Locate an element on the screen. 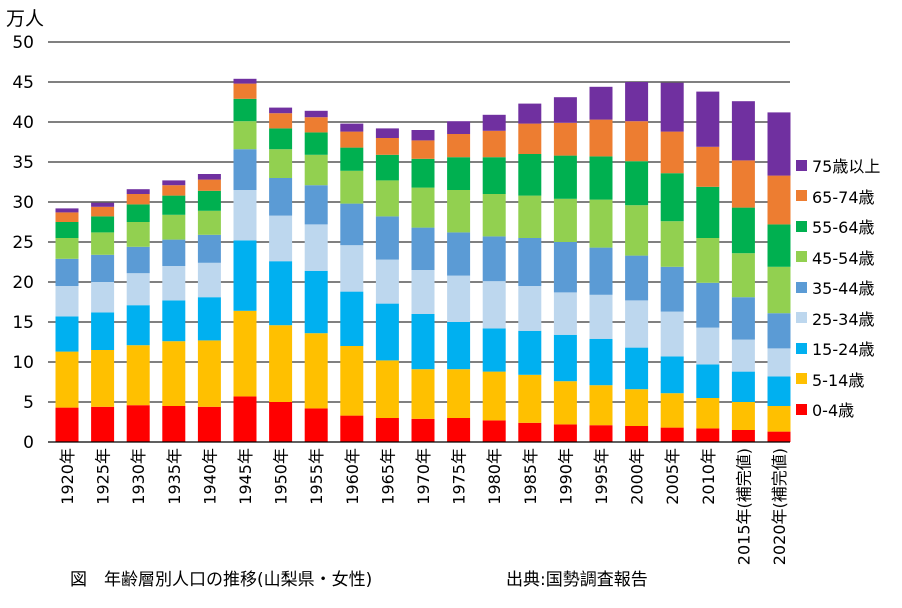 The image size is (902, 608). x-tick-label: 2000年 is located at coordinates (637, 476).